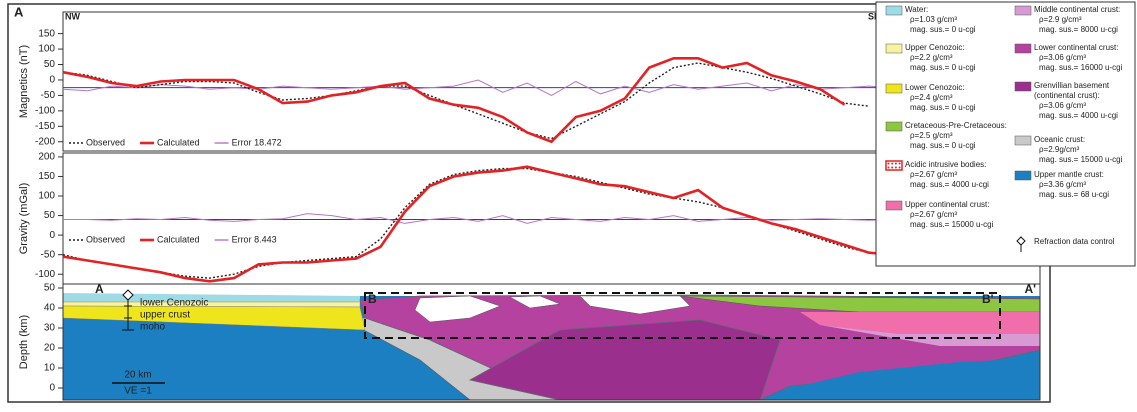  What do you see at coordinates (933, 174) in the screenshot?
I see `legend-detail: ρ=2.67 g/cm³` at bounding box center [933, 174].